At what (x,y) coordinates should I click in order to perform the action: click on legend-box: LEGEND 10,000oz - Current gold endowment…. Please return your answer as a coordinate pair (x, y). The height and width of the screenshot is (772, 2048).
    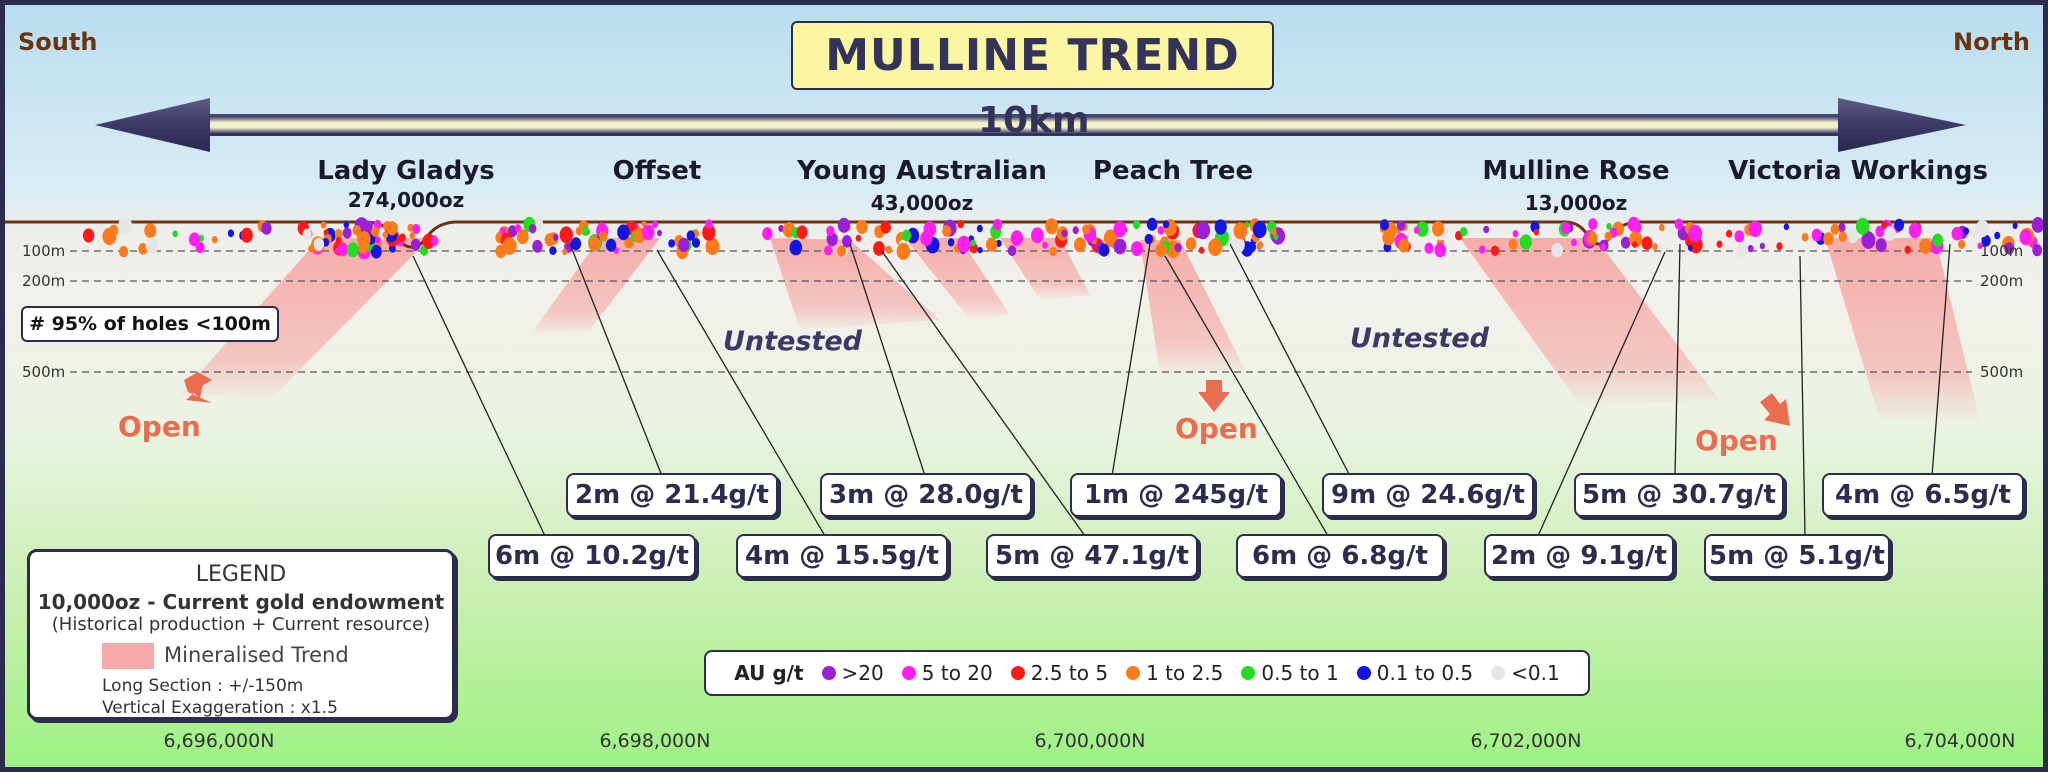
    Looking at the image, I should click on (241, 634).